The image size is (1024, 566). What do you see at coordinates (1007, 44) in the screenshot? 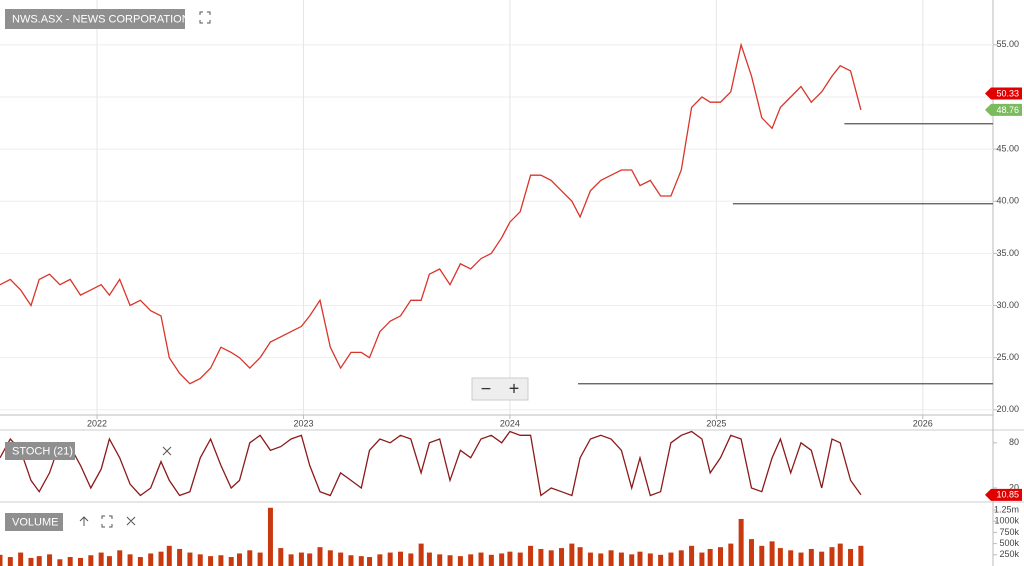
I see `y-tick-label: 55.00` at bounding box center [1007, 44].